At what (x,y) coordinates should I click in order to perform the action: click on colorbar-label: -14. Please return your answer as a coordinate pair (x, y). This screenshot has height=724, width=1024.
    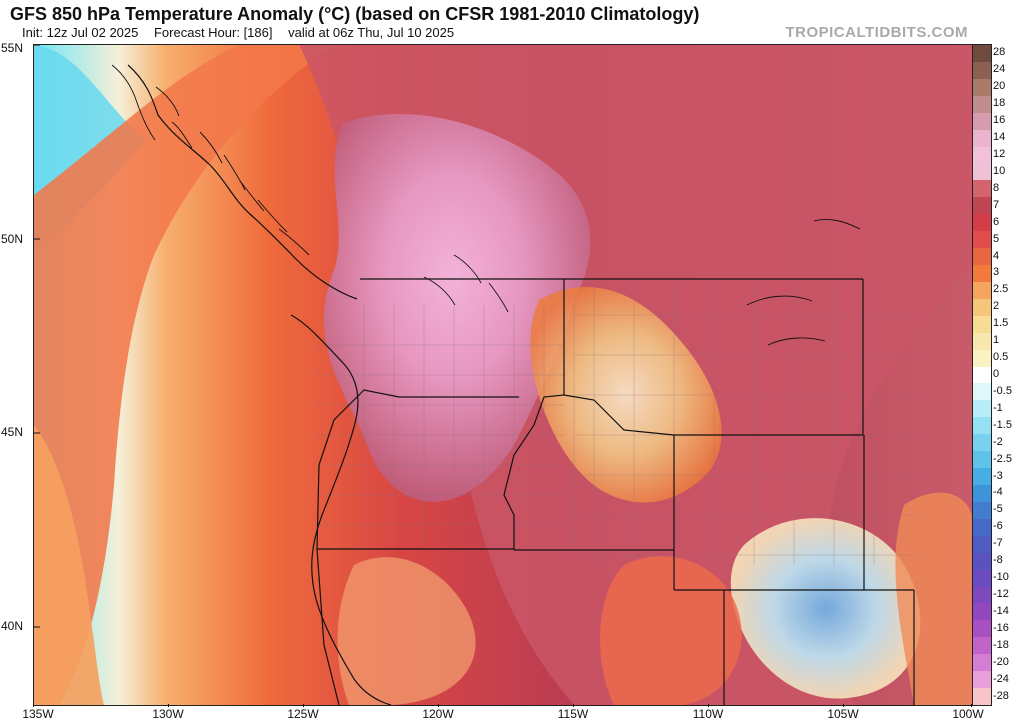
    Looking at the image, I should click on (1001, 610).